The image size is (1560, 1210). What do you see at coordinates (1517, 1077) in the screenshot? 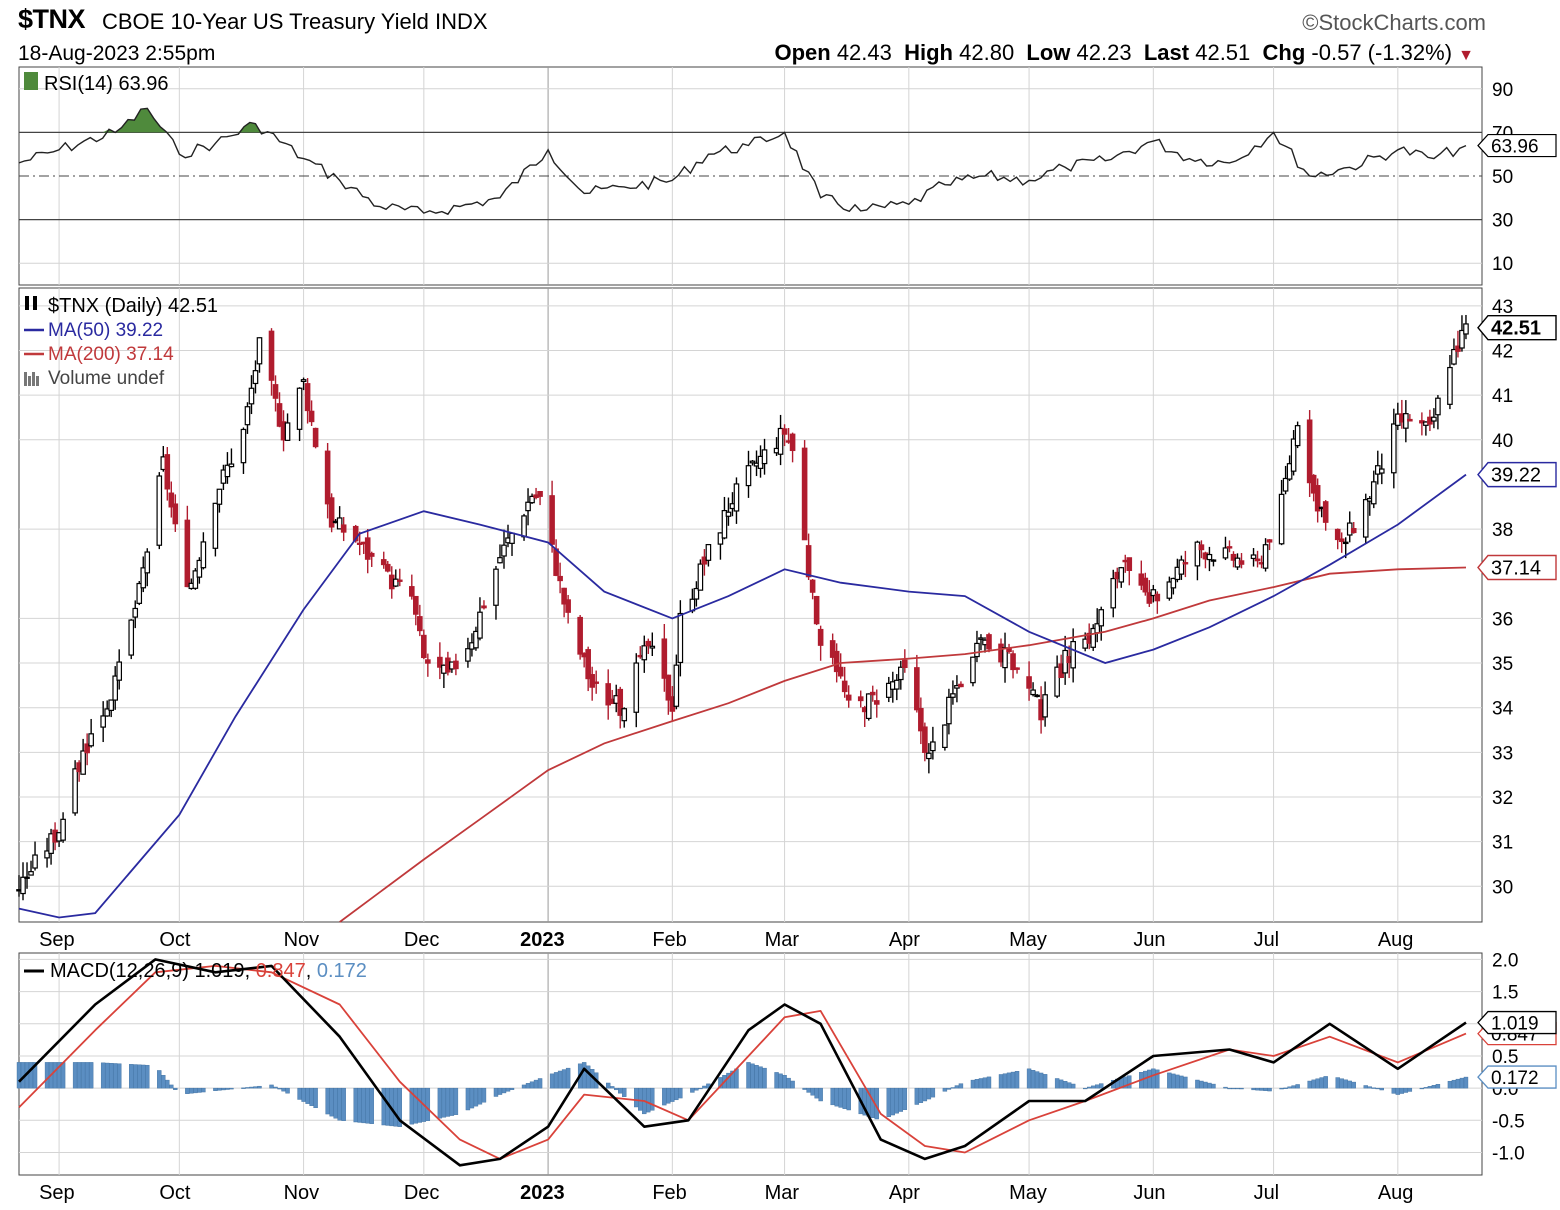
I see `histogram-value-flag` at bounding box center [1517, 1077].